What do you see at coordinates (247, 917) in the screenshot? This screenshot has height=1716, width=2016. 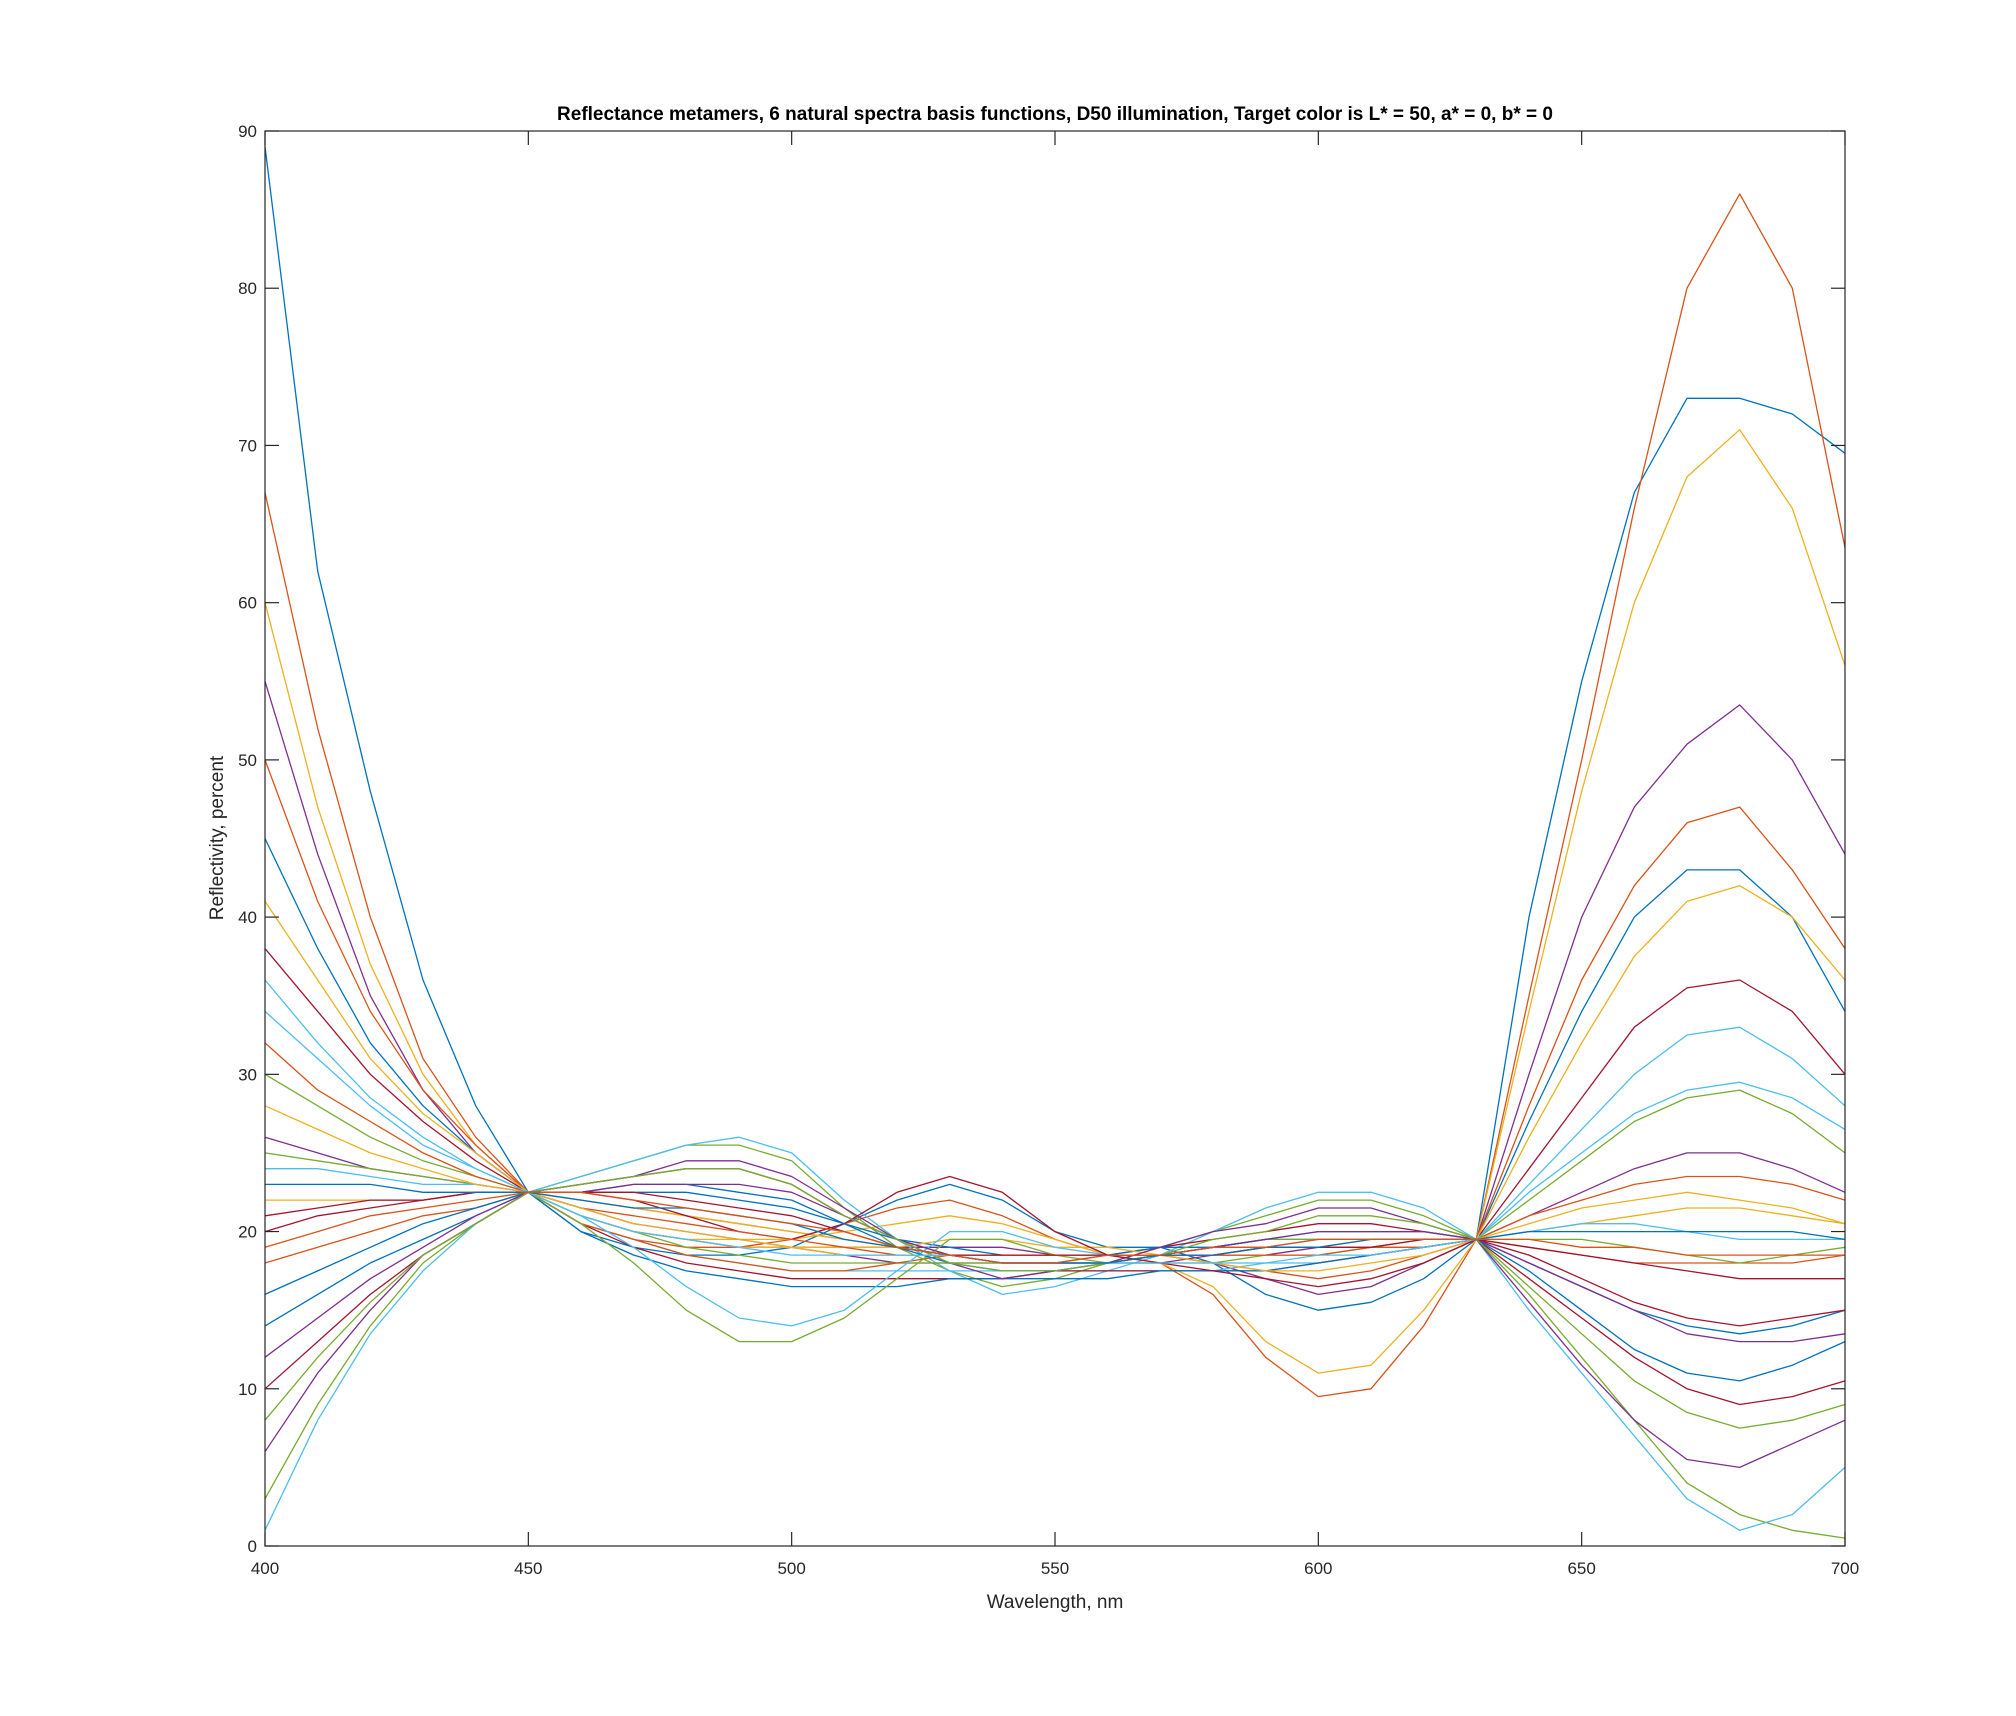 I see `y-tick-label: 40` at bounding box center [247, 917].